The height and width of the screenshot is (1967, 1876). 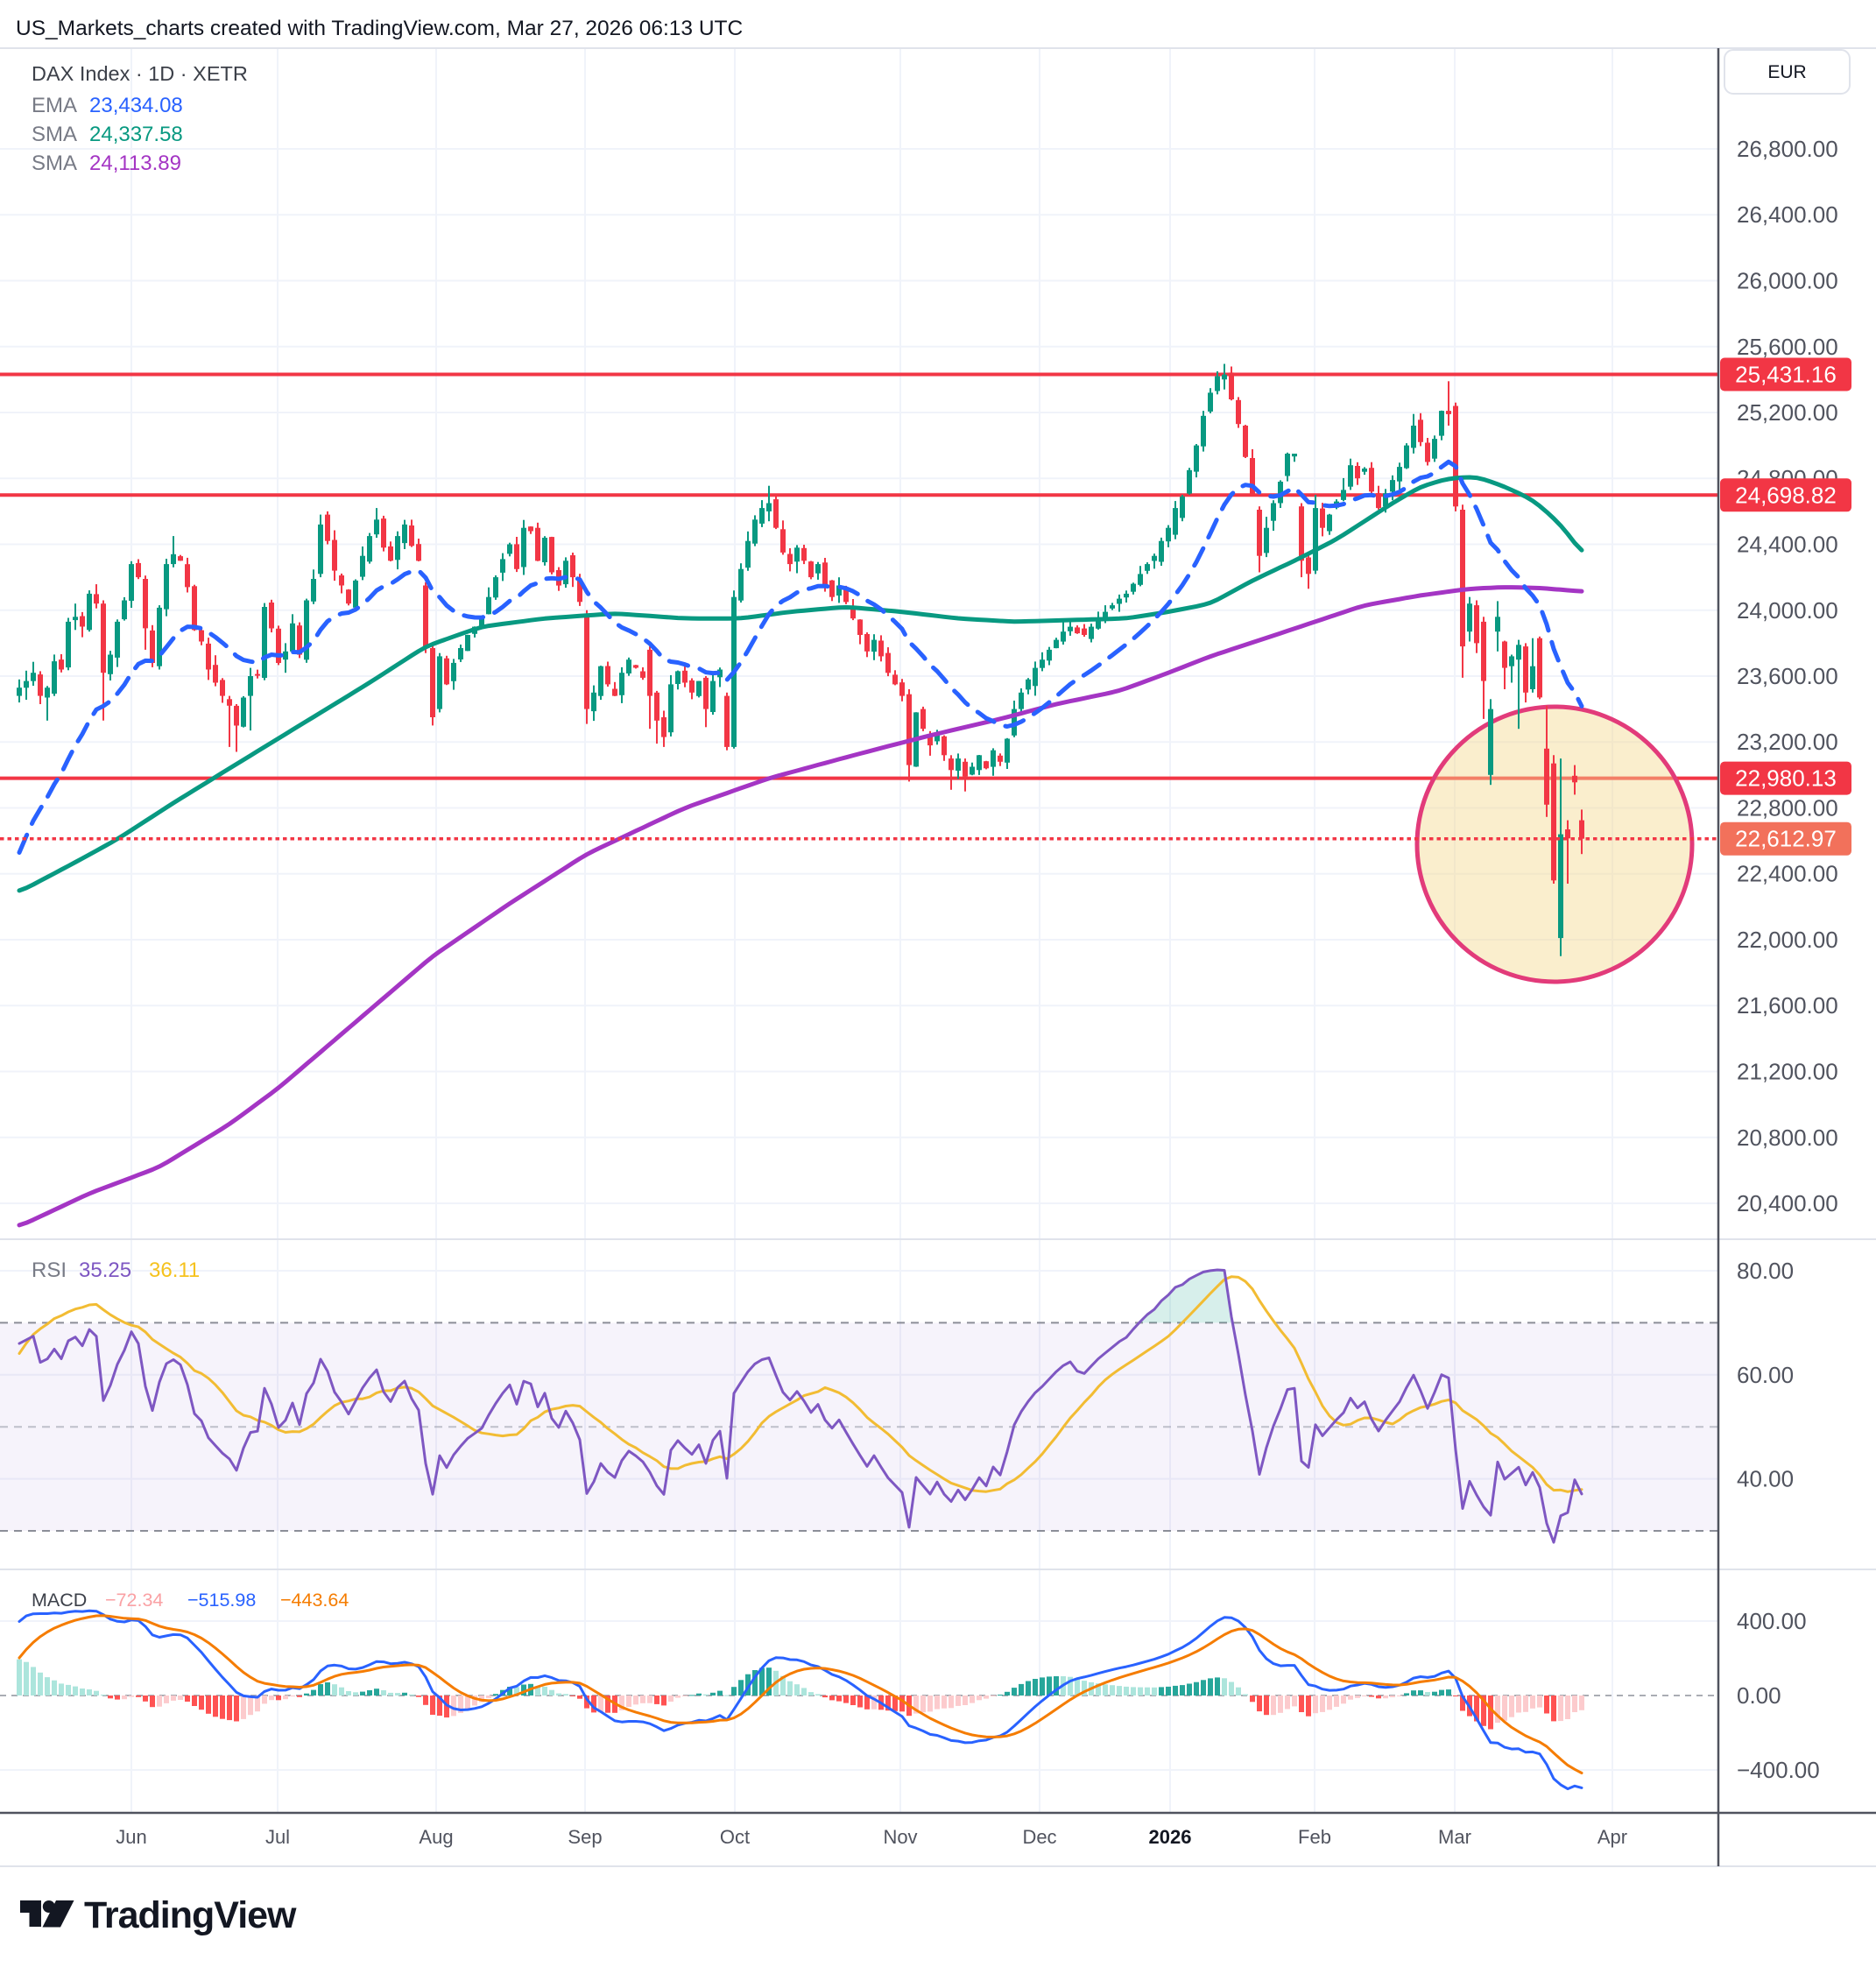 What do you see at coordinates (1787, 808) in the screenshot?
I see `svg-text: 22,800.00` at bounding box center [1787, 808].